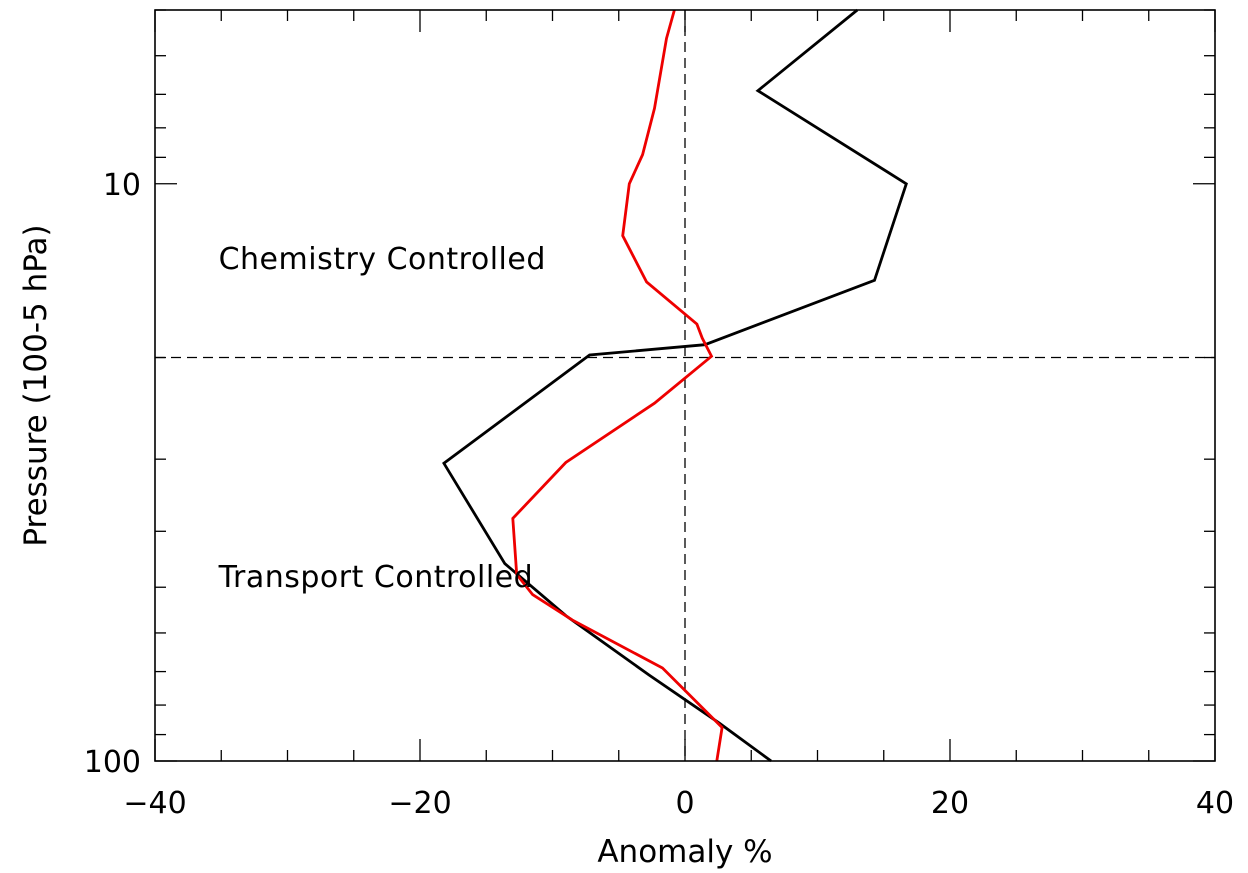 The width and height of the screenshot is (1248, 873). Describe the element at coordinates (376, 577) in the screenshot. I see `region-annotation-2: Transport Controlled` at that location.